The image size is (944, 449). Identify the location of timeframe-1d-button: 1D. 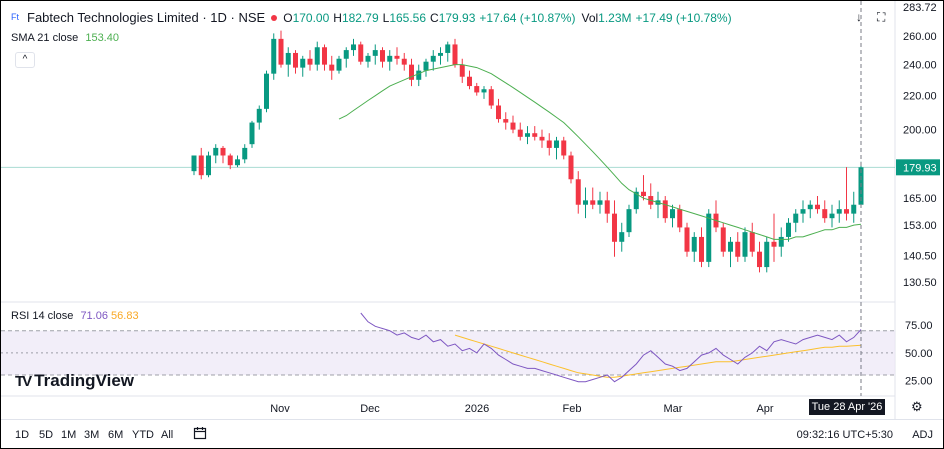
(22, 435).